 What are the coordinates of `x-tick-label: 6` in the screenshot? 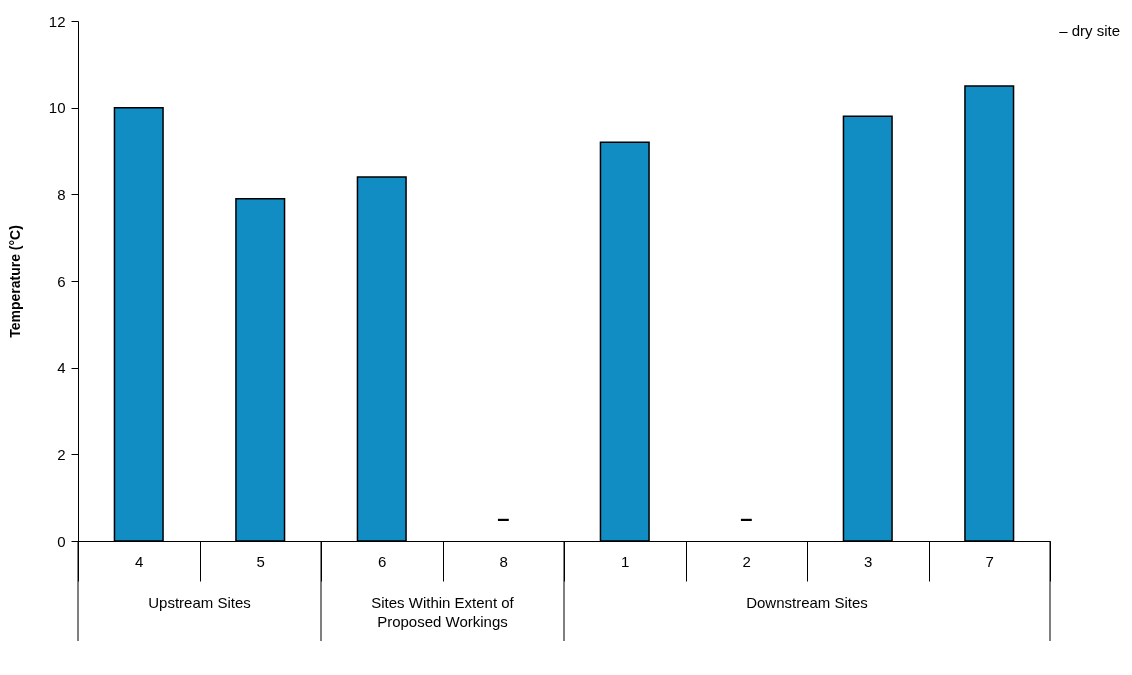 It's located at (382, 561).